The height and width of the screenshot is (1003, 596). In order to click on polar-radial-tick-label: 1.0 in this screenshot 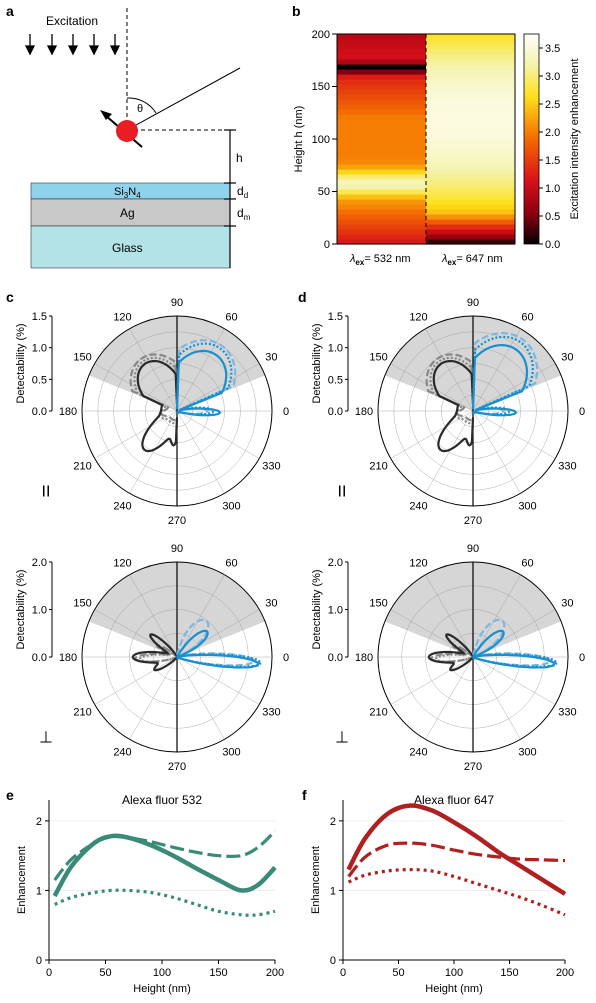, I will do `click(39, 611)`.